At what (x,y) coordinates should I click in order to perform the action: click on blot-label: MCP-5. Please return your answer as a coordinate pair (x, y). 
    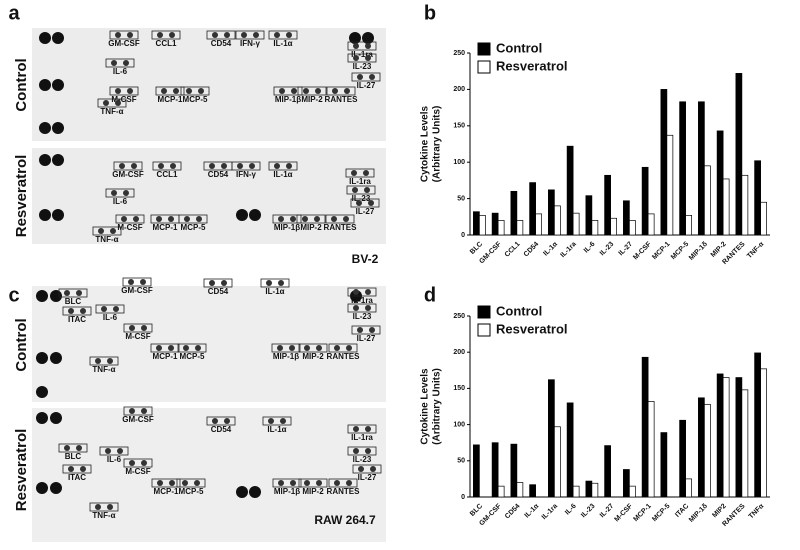
    Looking at the image, I should click on (192, 356).